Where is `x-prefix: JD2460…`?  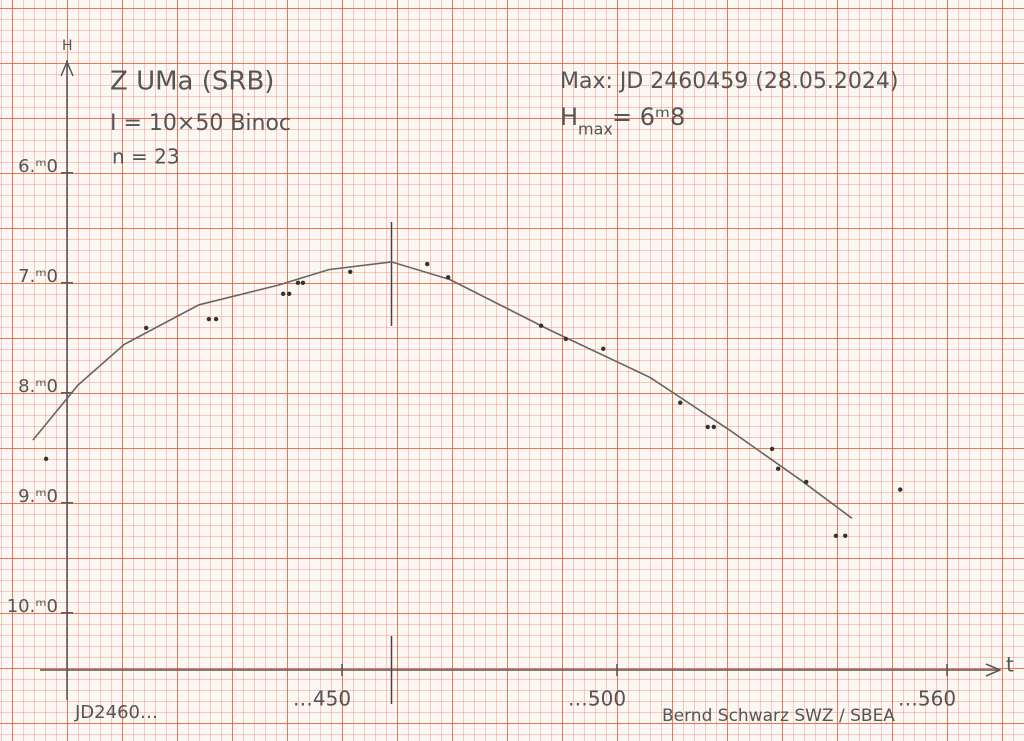
x-prefix: JD2460… is located at coordinates (116, 712).